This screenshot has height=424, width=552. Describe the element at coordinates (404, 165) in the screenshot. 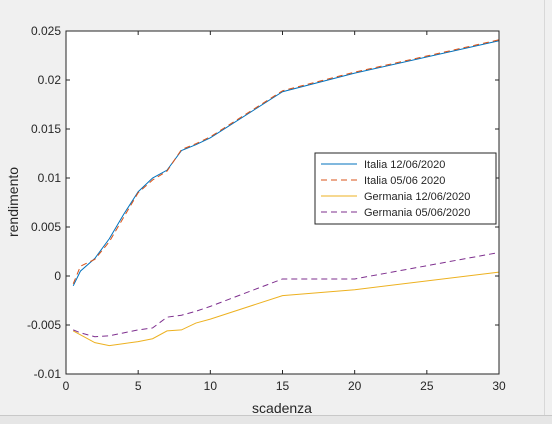

I see `legend-label-1: Italia 12/06/2020` at that location.